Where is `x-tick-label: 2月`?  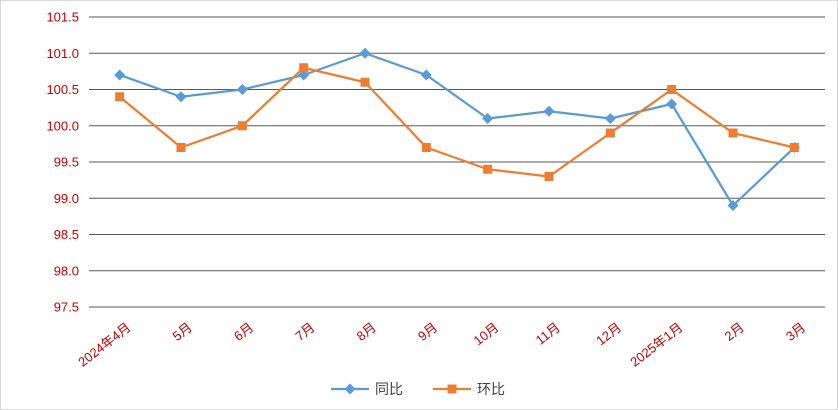
x-tick-label: 2月 is located at coordinates (734, 332).